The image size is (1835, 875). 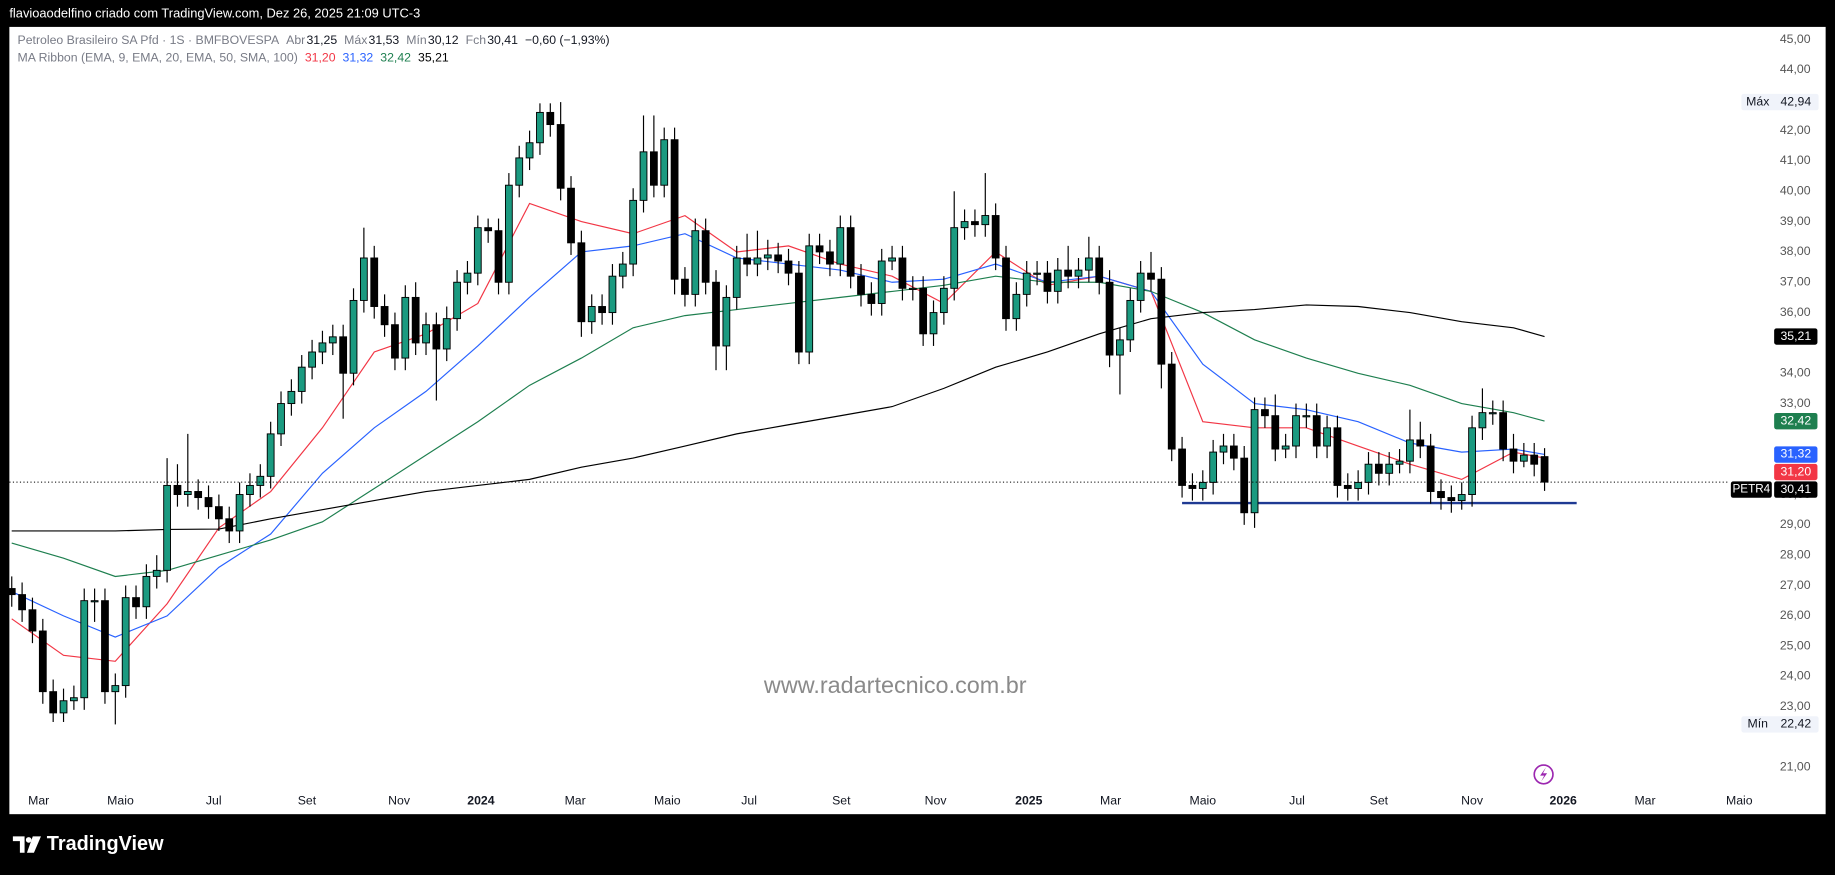 What do you see at coordinates (1795, 251) in the screenshot?
I see `y-tick-label: 38,00` at bounding box center [1795, 251].